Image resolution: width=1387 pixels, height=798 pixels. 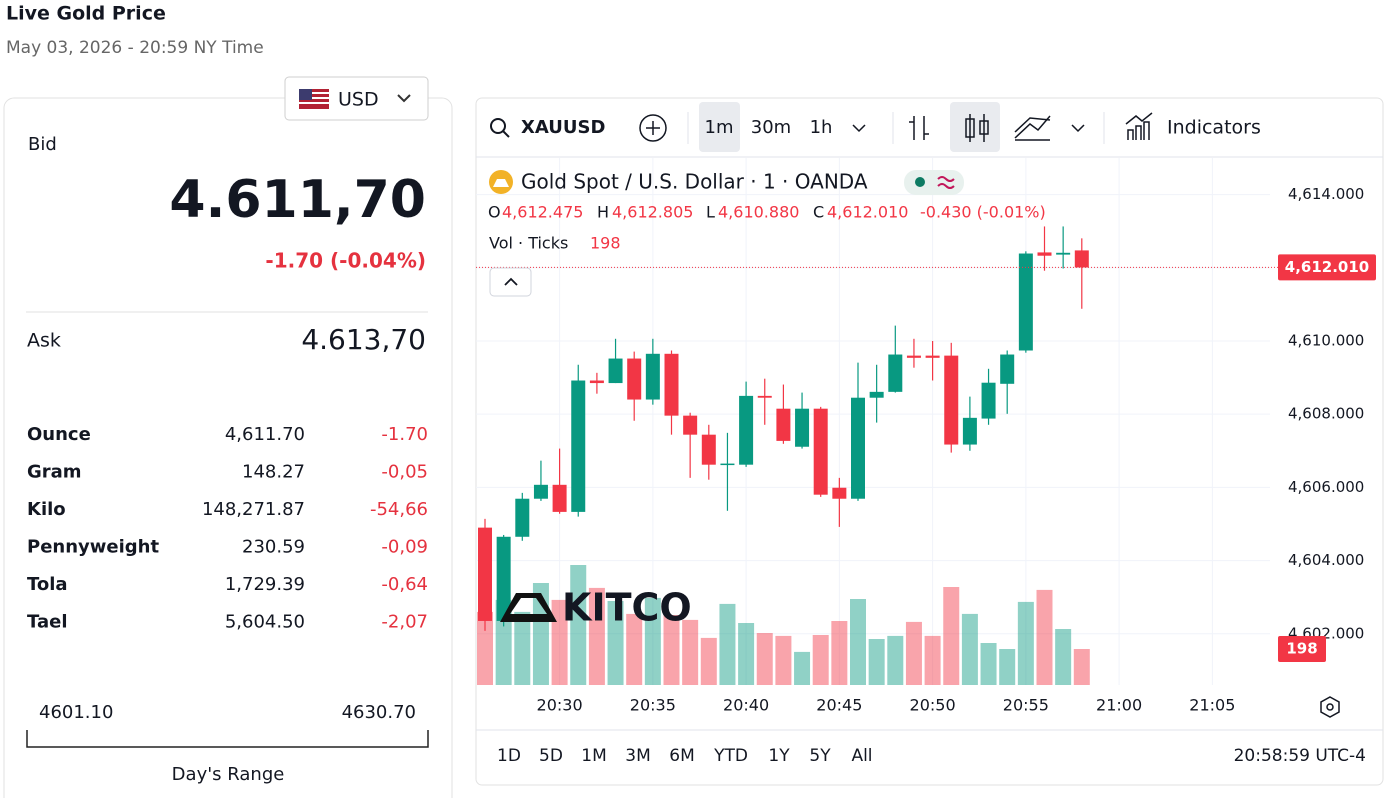 What do you see at coordinates (506, 134) in the screenshot?
I see `search-icon` at bounding box center [506, 134].